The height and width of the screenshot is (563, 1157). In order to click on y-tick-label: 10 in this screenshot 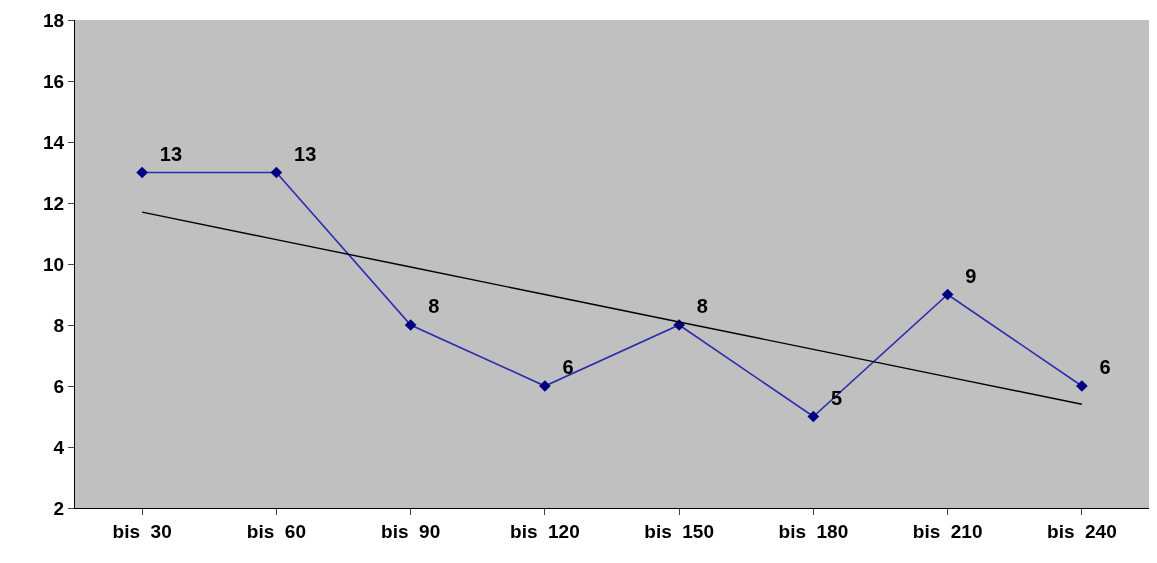, I will do `click(54, 264)`.